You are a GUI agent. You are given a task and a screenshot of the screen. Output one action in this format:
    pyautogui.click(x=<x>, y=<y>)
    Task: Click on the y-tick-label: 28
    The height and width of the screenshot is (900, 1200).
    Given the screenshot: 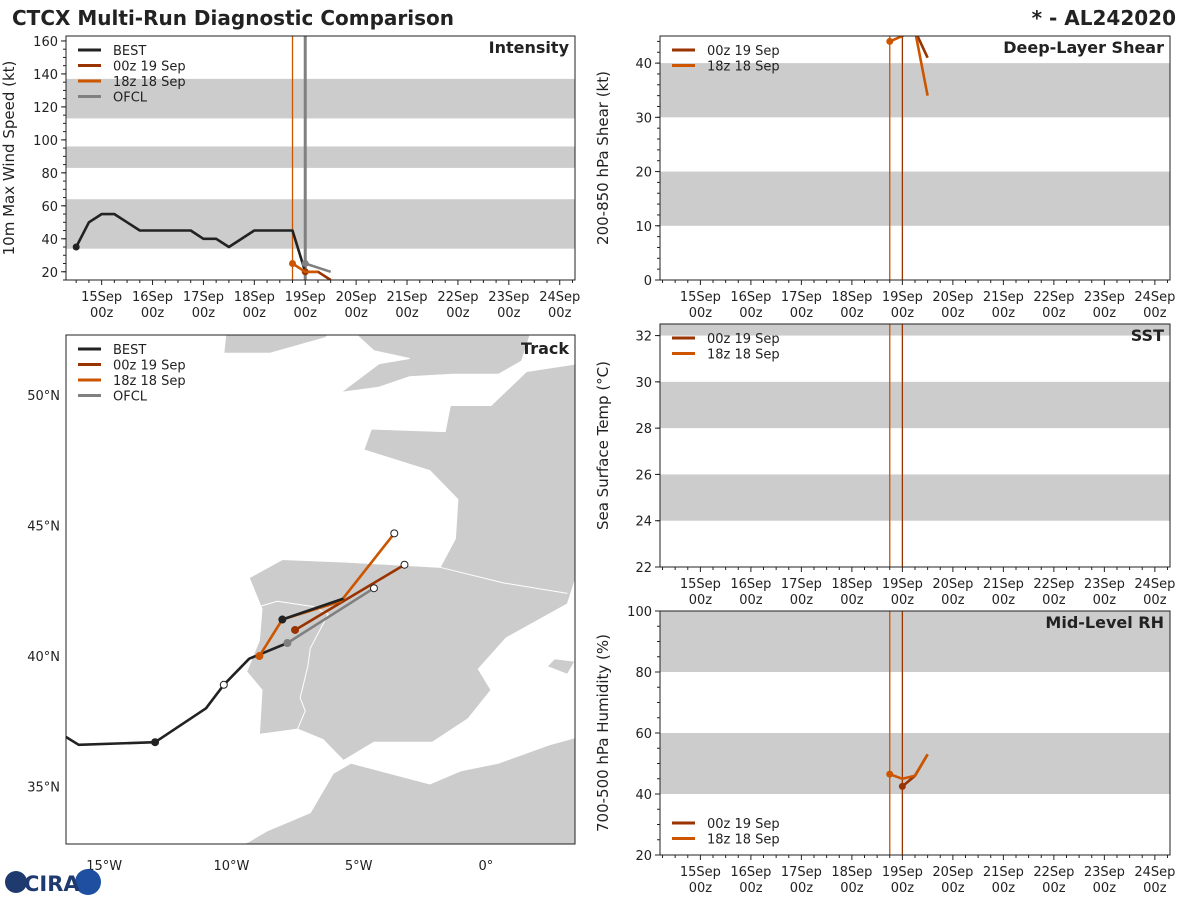 What is the action you would take?
    pyautogui.click(x=643, y=429)
    